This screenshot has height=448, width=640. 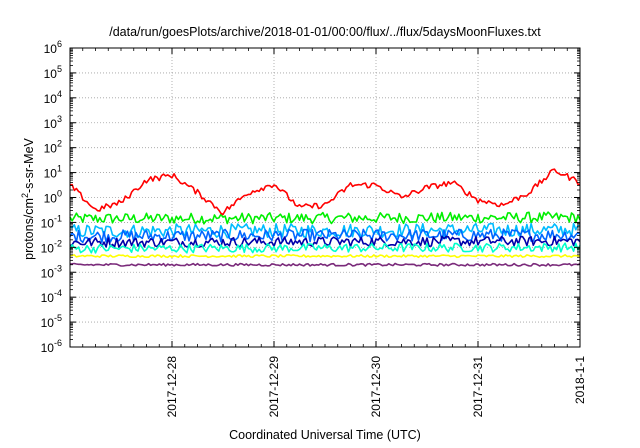 I want to click on y-axis-label-prefix: protons/cm, so click(x=29, y=229).